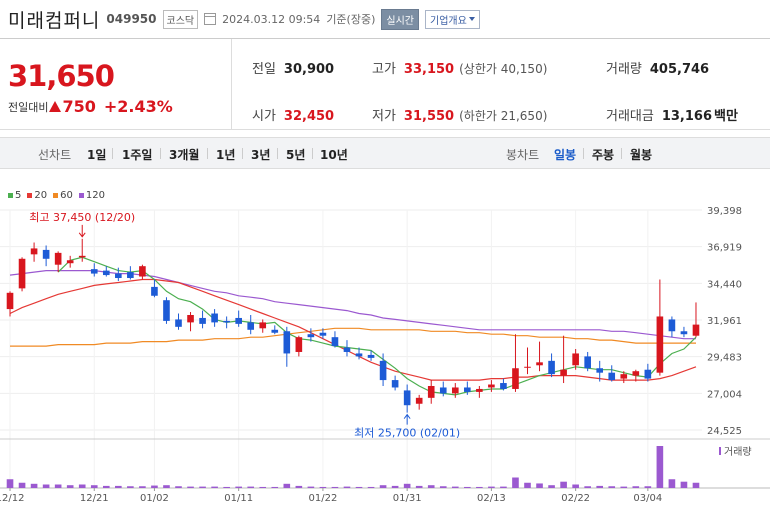  Describe the element at coordinates (724, 431) in the screenshot. I see `y-tick-label: 24,525` at that location.